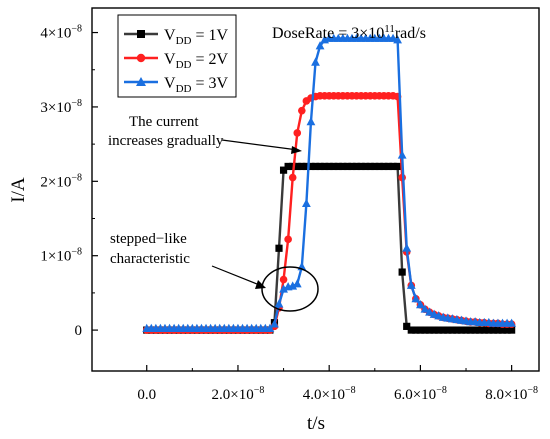  What do you see at coordinates (209, 59) in the screenshot?
I see `legend-label-2-text: = 2V` at bounding box center [209, 59].